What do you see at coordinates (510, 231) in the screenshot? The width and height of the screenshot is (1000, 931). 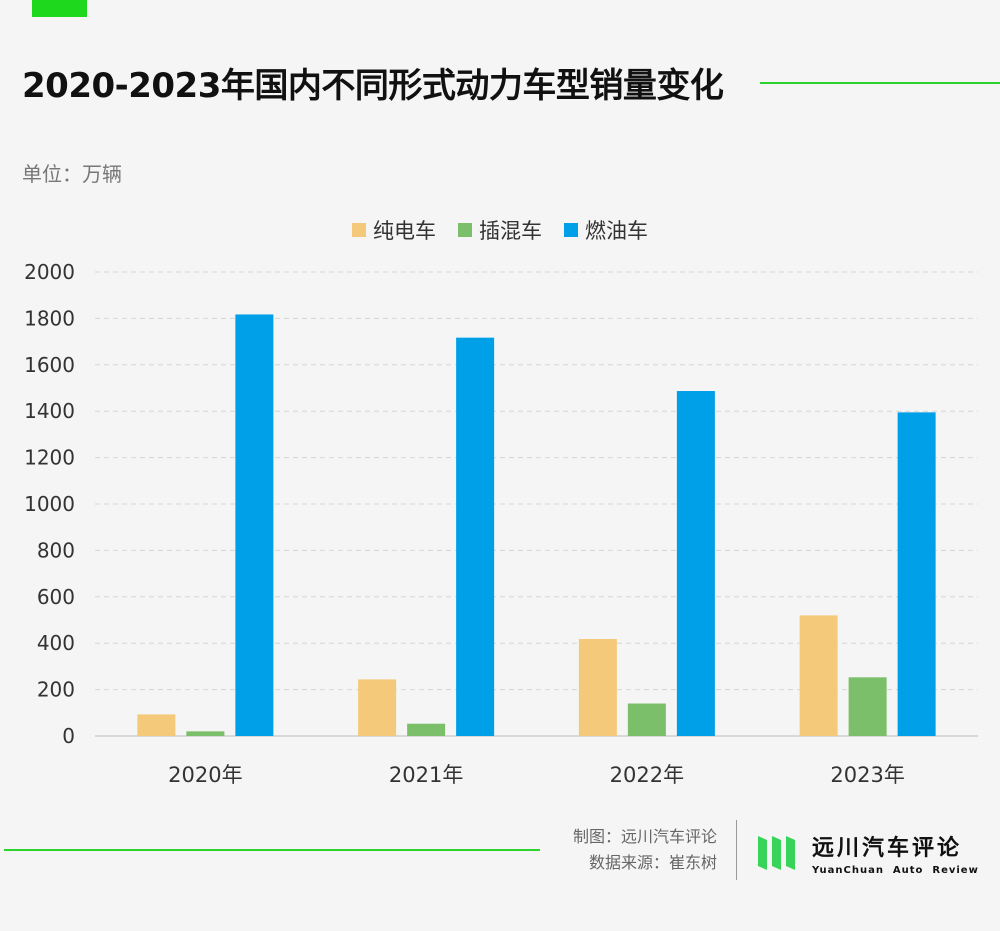 I see `legend-label-phev: 插混车` at bounding box center [510, 231].